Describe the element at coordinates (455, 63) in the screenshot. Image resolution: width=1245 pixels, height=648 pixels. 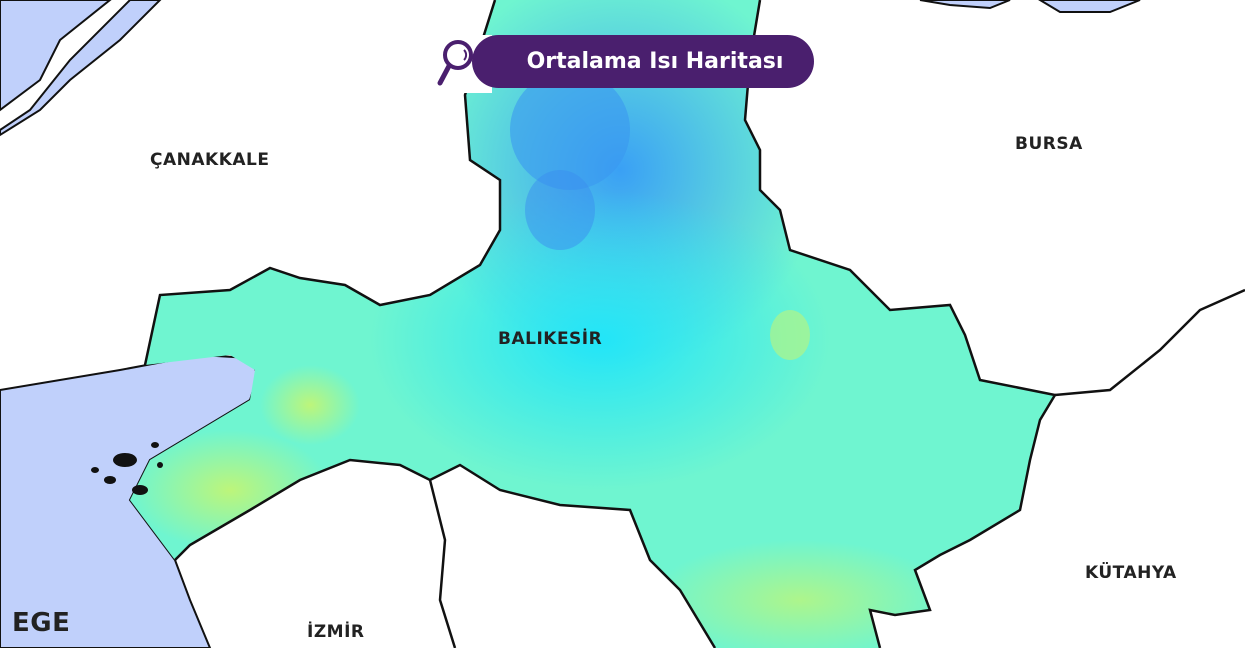
I see `search-icon` at that location.